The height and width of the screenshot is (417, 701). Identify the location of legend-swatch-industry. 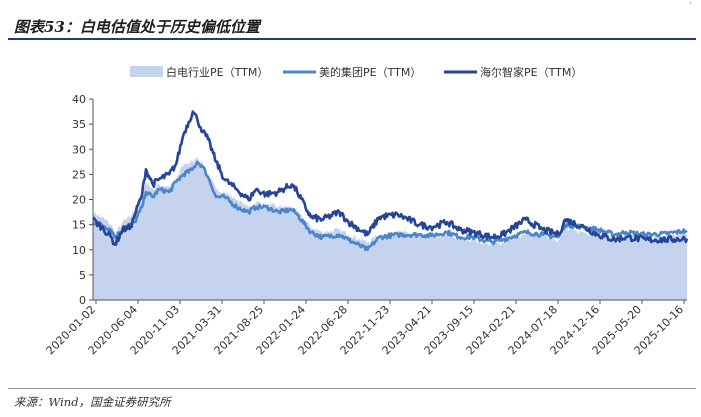
(146, 71).